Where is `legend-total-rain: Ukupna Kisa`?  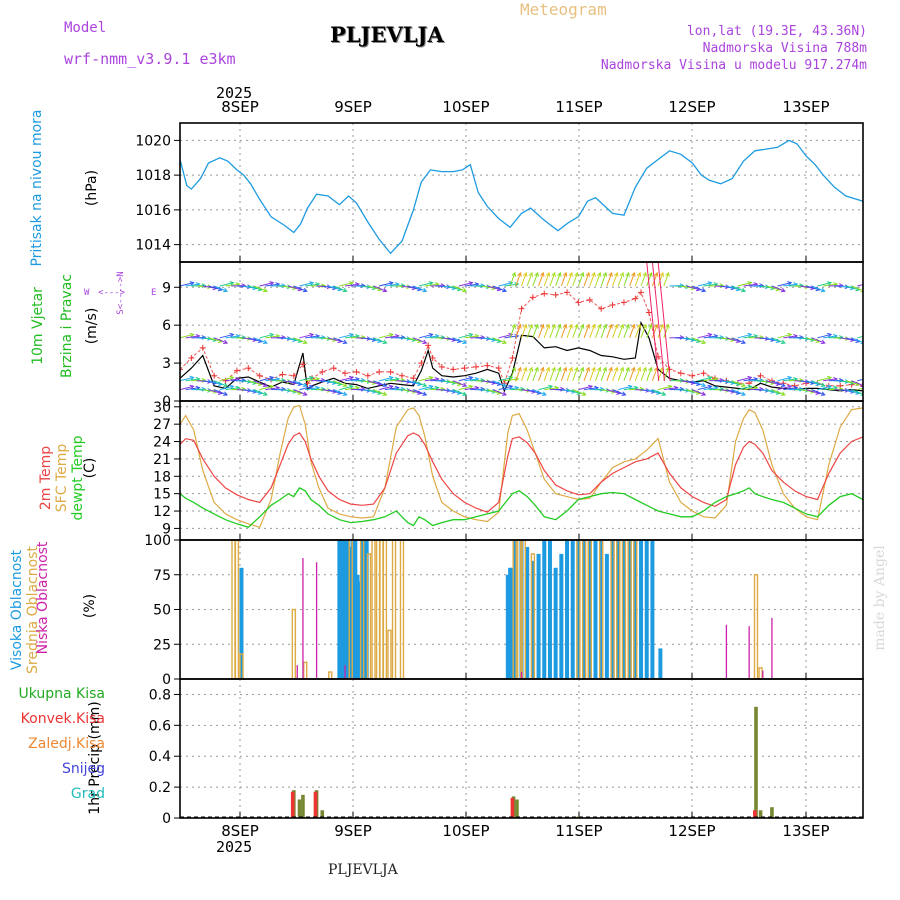
legend-total-rain: Ukupna Kisa is located at coordinates (61, 694).